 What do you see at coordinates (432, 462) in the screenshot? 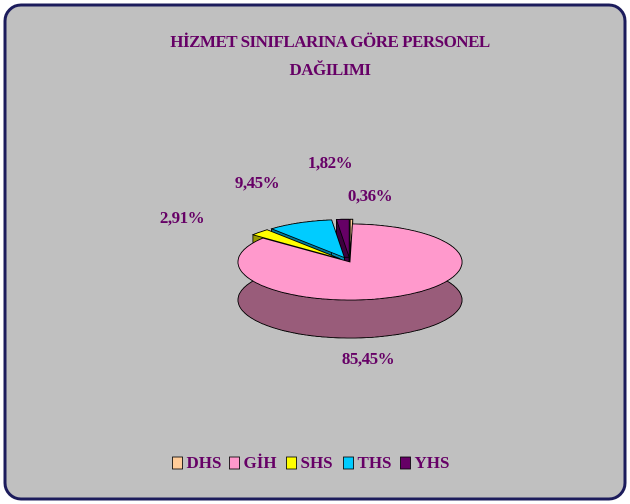
I see `legend-label: YHS` at bounding box center [432, 462].